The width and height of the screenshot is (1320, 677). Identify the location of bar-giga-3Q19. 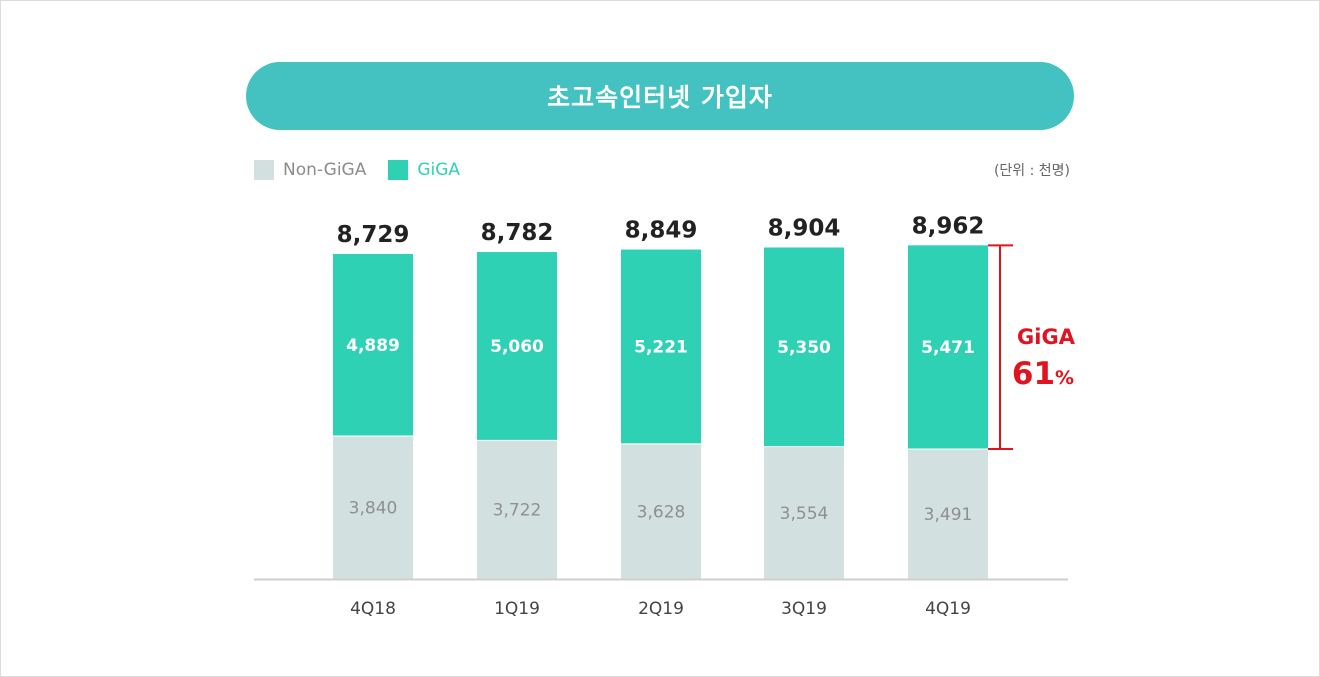
(804, 347).